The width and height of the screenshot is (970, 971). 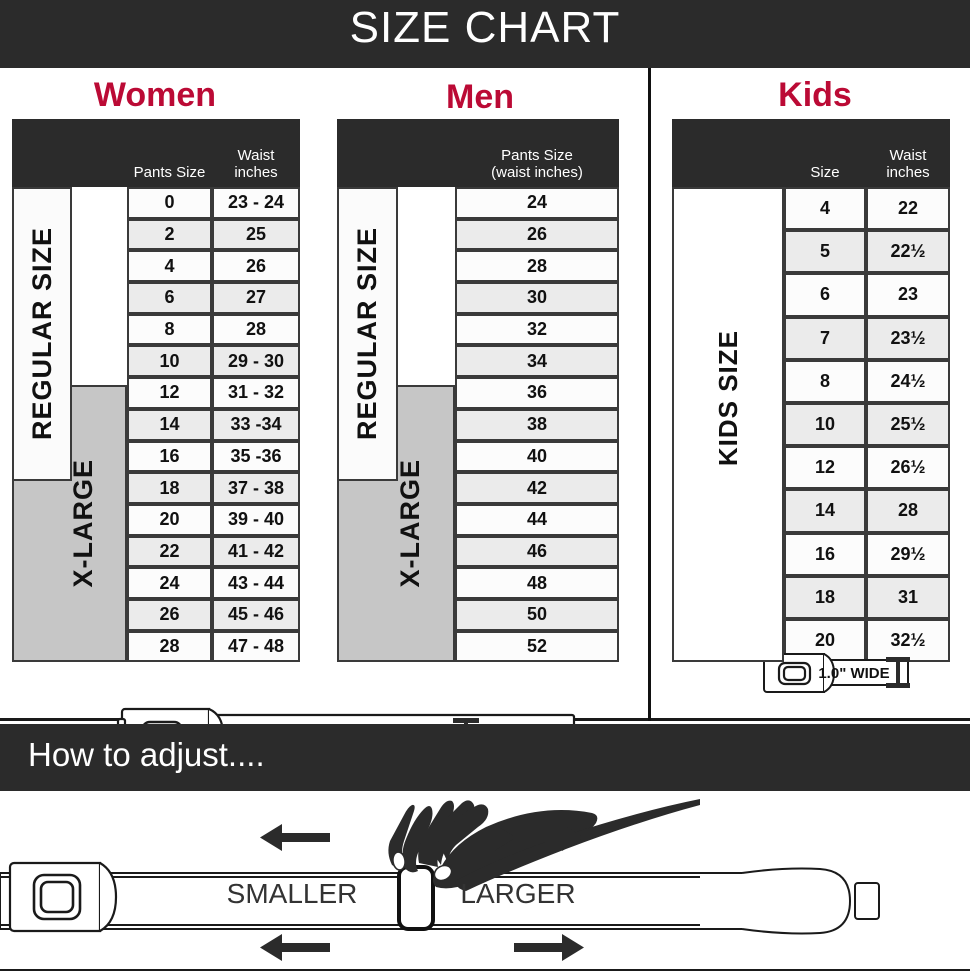 I want to click on table-row: 12 26½, so click(x=867, y=468).